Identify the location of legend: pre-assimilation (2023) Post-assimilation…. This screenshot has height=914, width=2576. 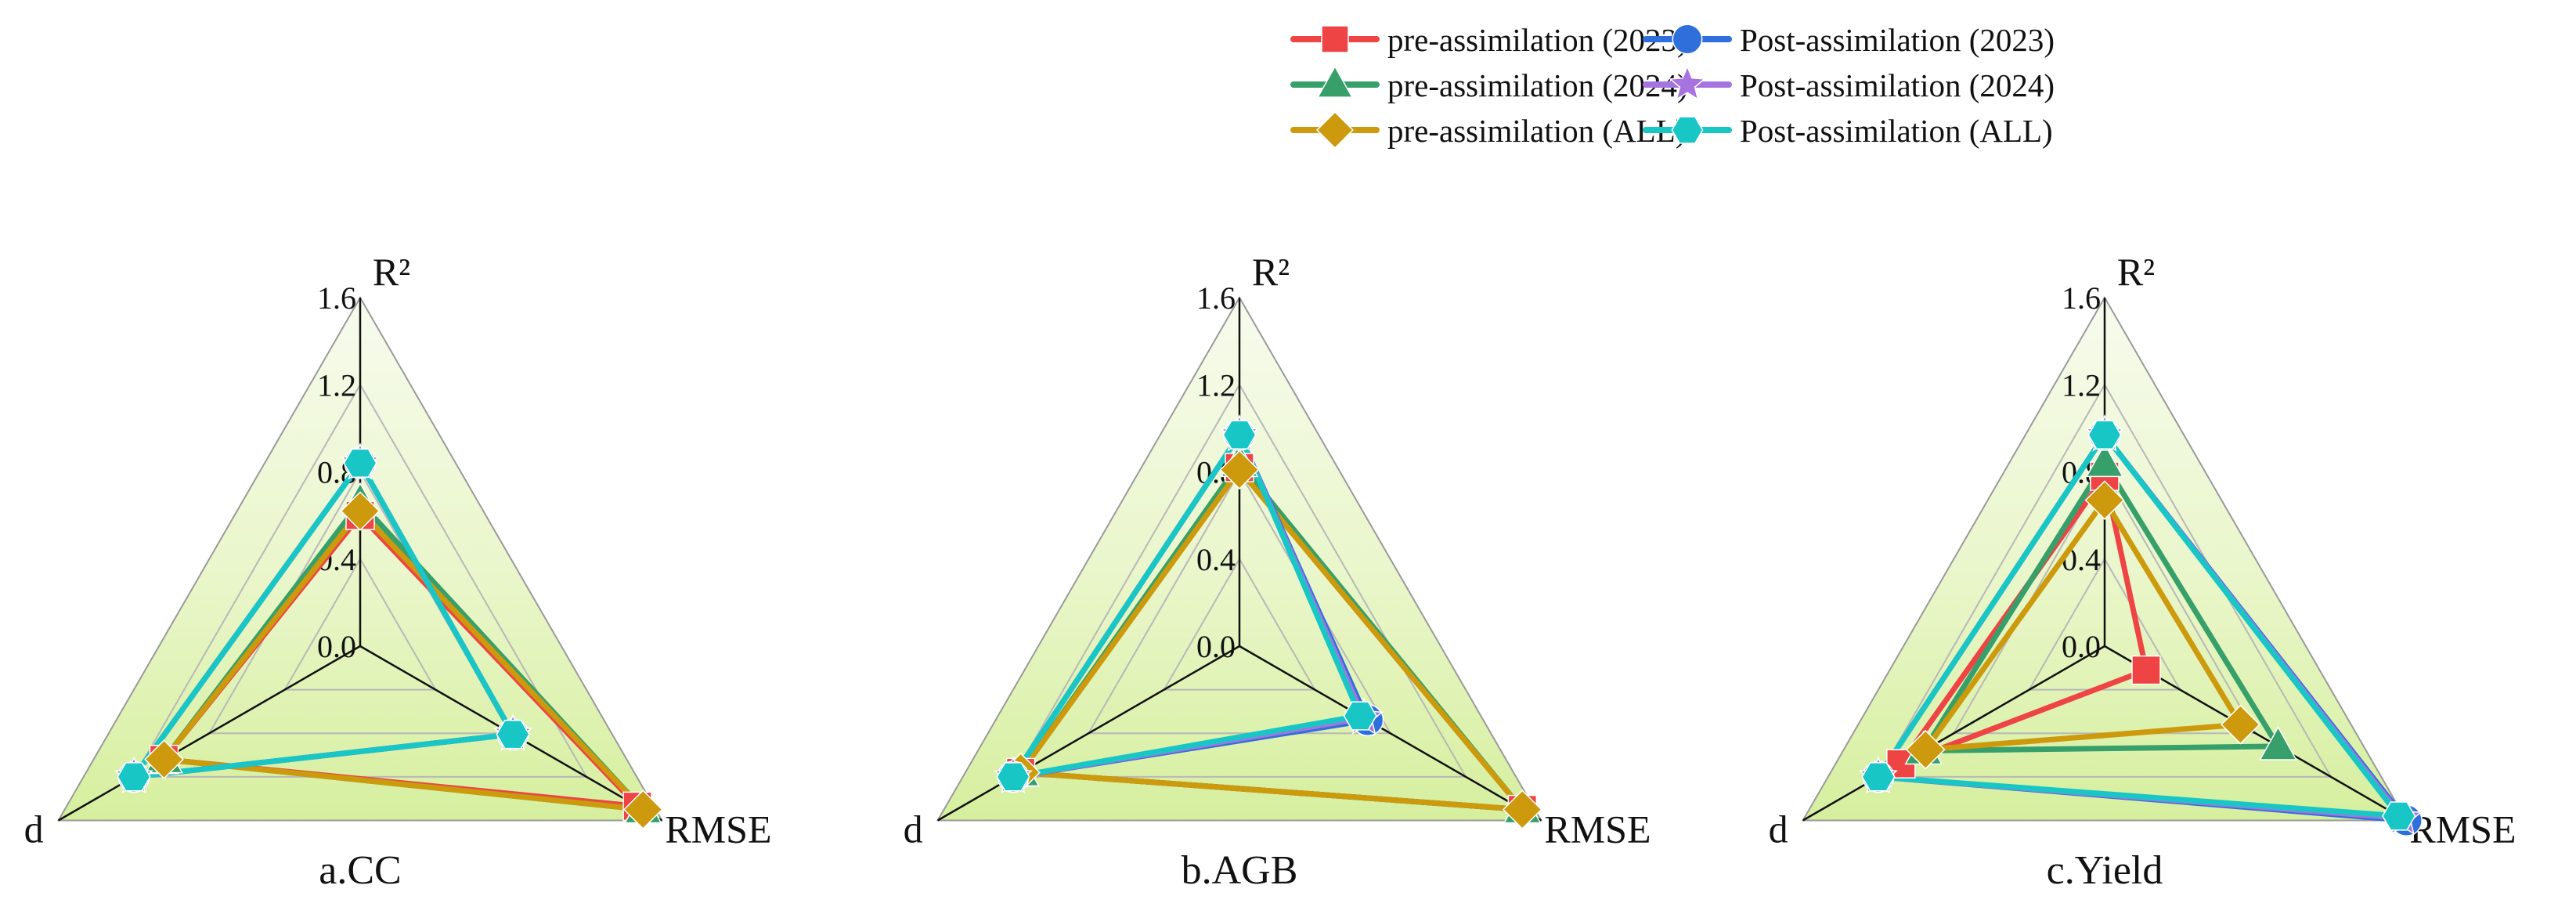
(1673, 86).